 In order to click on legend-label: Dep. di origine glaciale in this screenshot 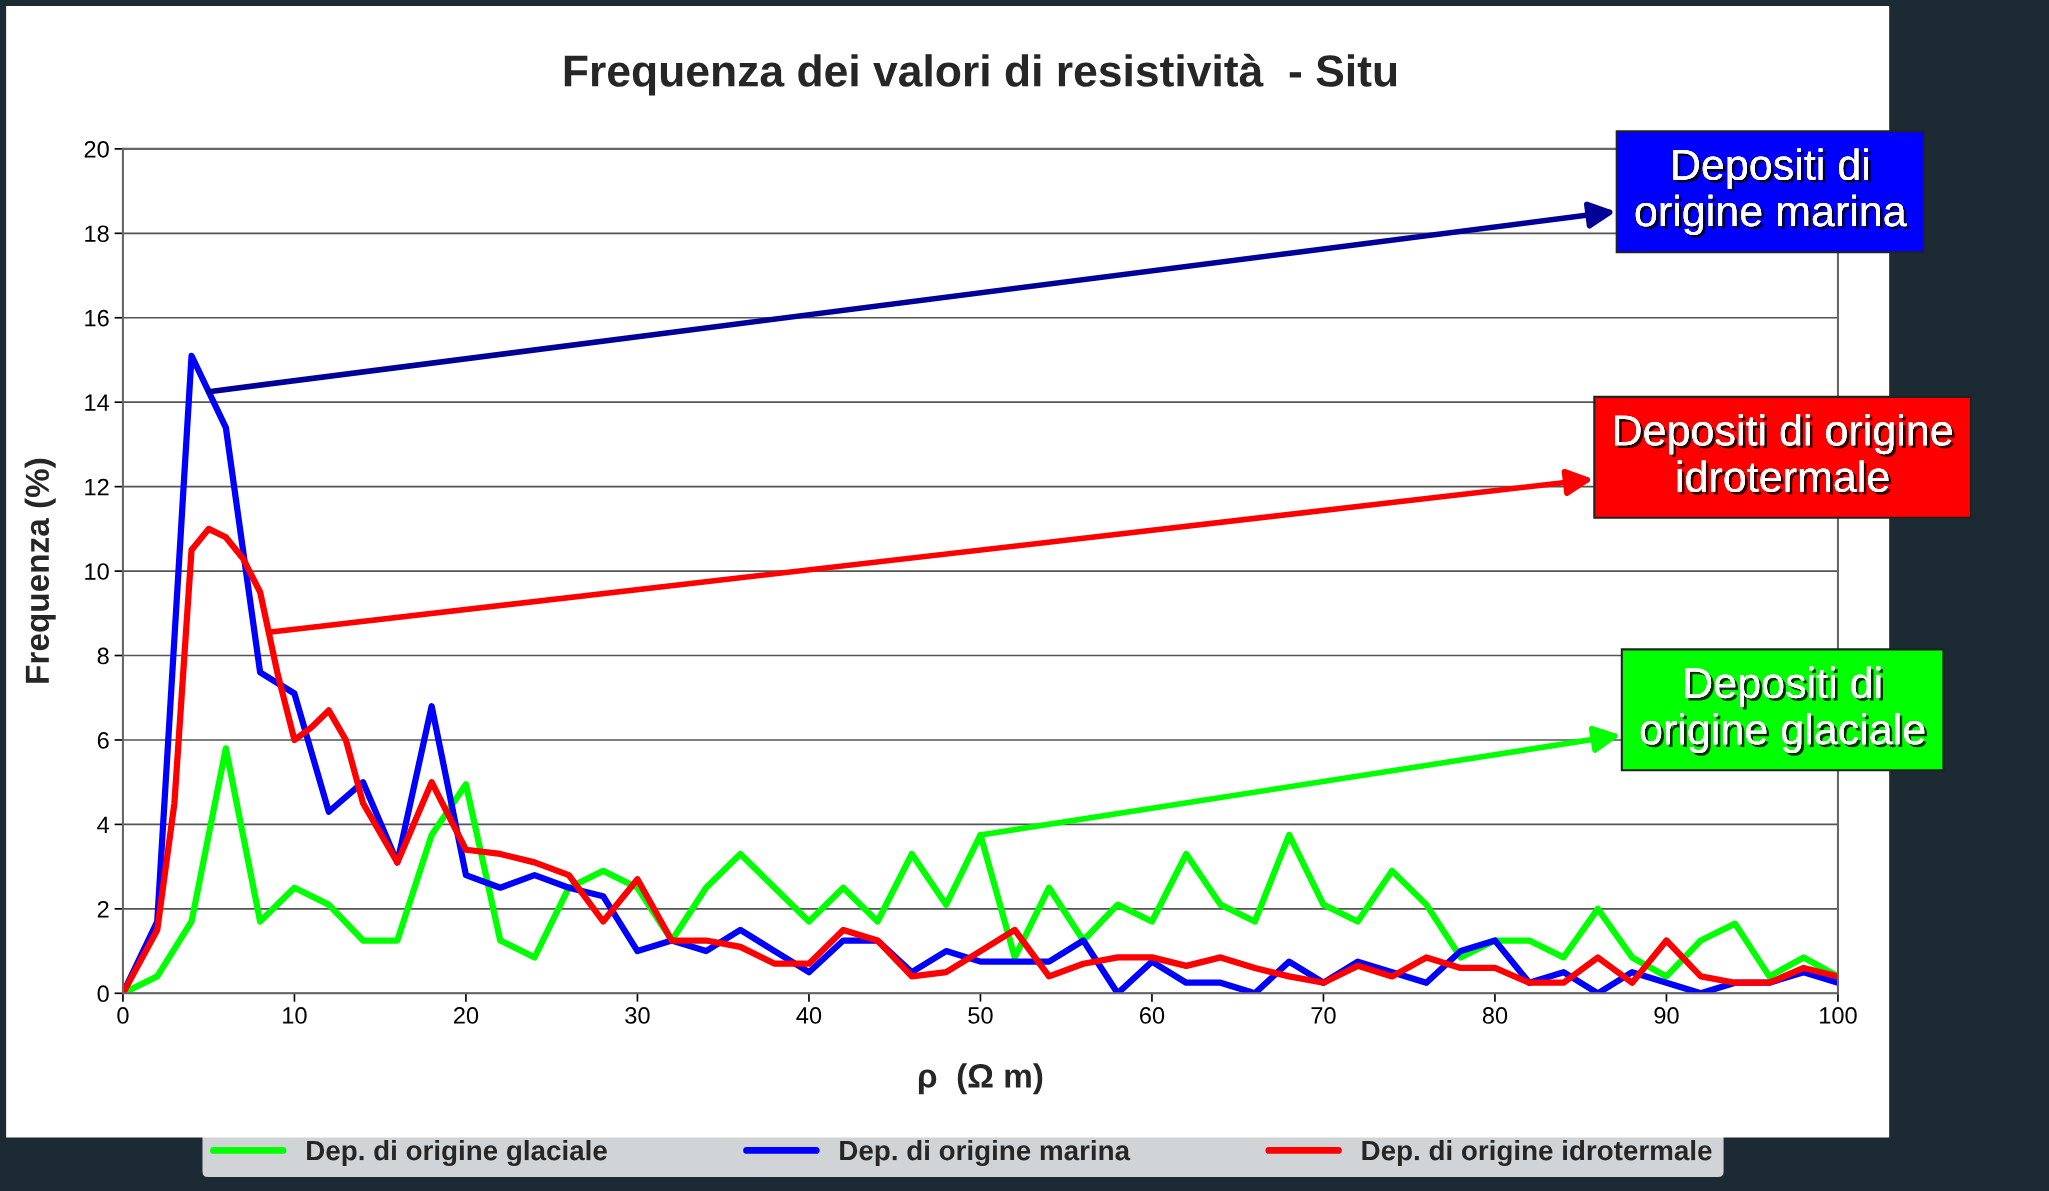, I will do `click(457, 1152)`.